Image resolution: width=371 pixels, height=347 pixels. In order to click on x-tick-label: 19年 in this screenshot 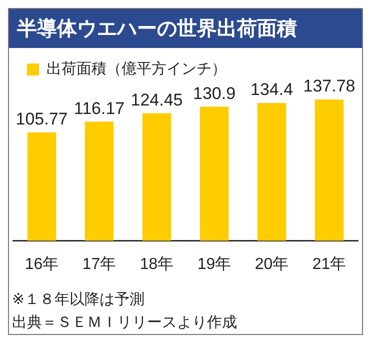, I will do `click(214, 264)`.